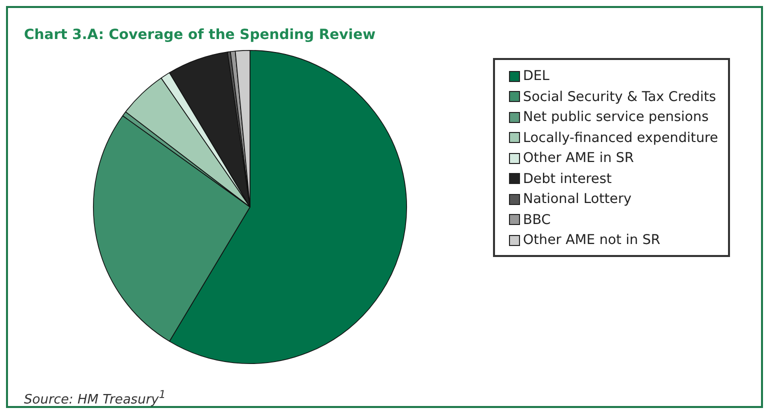 This screenshot has width=771, height=414. I want to click on legend-label: Other AME not in SR, so click(591, 240).